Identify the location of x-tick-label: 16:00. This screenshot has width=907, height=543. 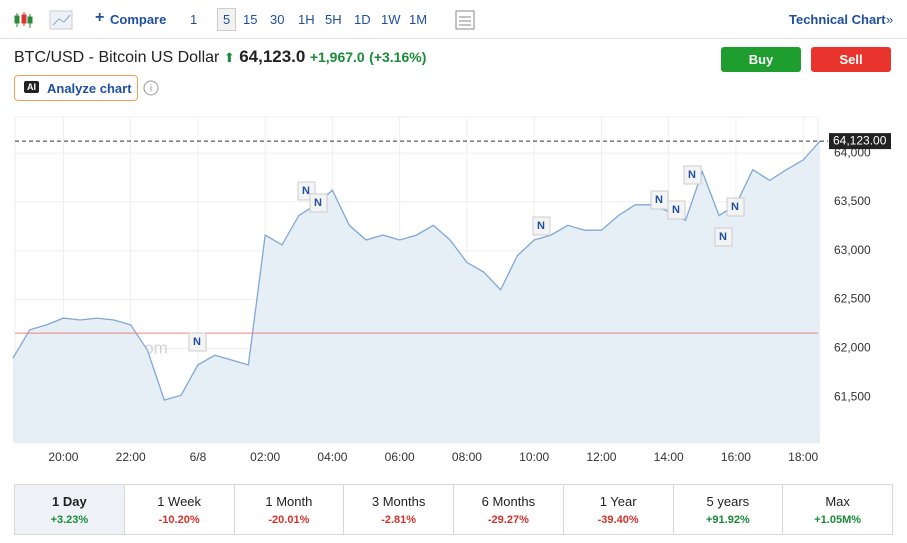
(736, 457).